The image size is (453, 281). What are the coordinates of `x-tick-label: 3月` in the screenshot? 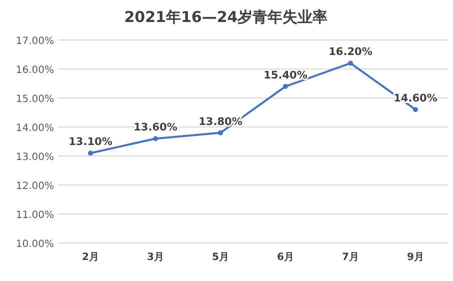 It's located at (155, 257).